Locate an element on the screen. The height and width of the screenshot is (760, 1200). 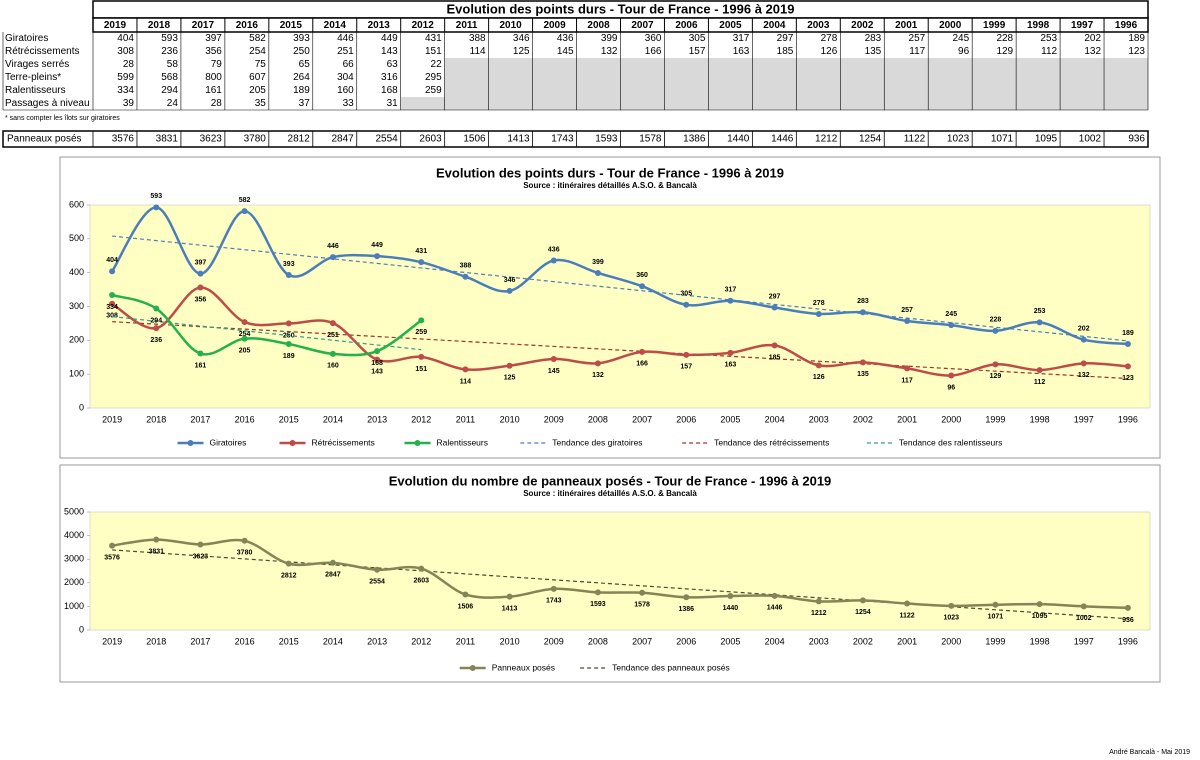
cell-value: 278 is located at coordinates (829, 38).